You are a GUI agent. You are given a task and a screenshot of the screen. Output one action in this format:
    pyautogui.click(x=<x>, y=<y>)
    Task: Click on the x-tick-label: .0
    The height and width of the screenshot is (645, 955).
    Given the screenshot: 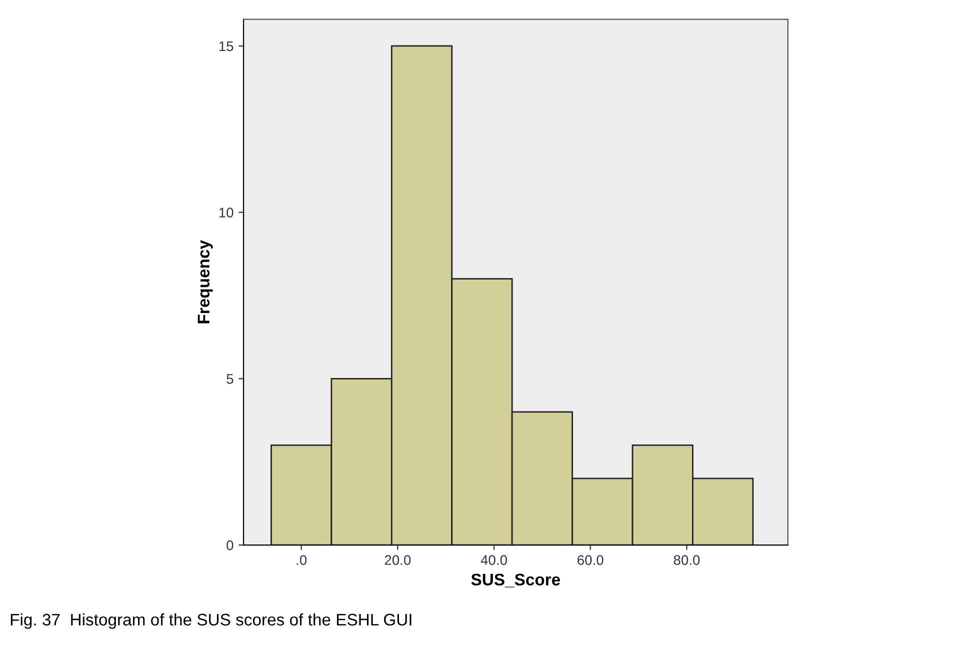 What is the action you would take?
    pyautogui.click(x=301, y=560)
    